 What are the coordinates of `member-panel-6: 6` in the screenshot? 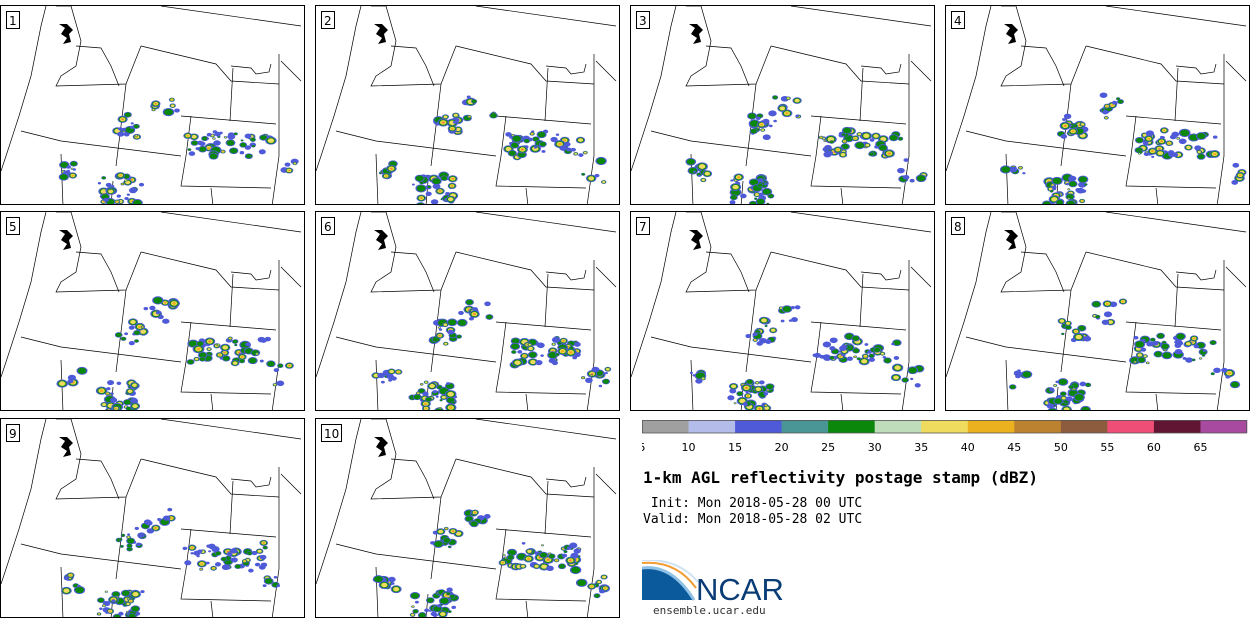 It's located at (467, 311).